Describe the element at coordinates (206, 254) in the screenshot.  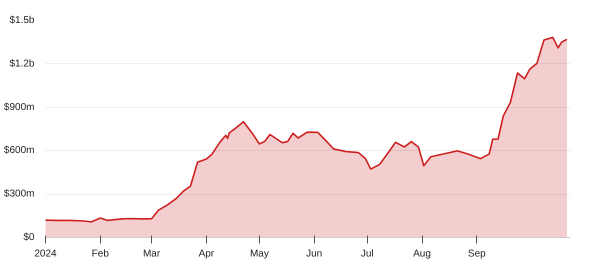
I see `x-tick-label: Apr` at that location.